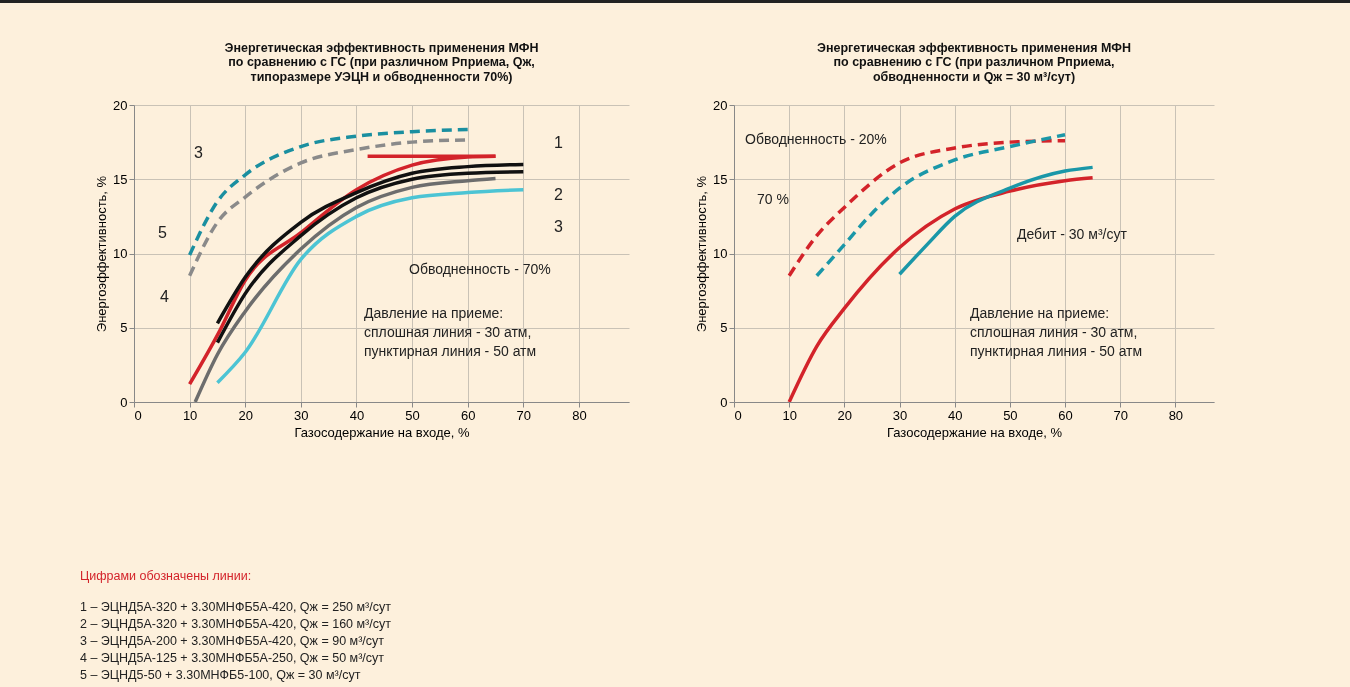 This screenshot has height=687, width=1350. What do you see at coordinates (381, 62) in the screenshot?
I see `chart-title: Энергетическая эффективность применения МФН по сравнению с ГС (при различном Рприема, Qж, типоразмере УЭЦН и обводненности 70%)` at bounding box center [381, 62].